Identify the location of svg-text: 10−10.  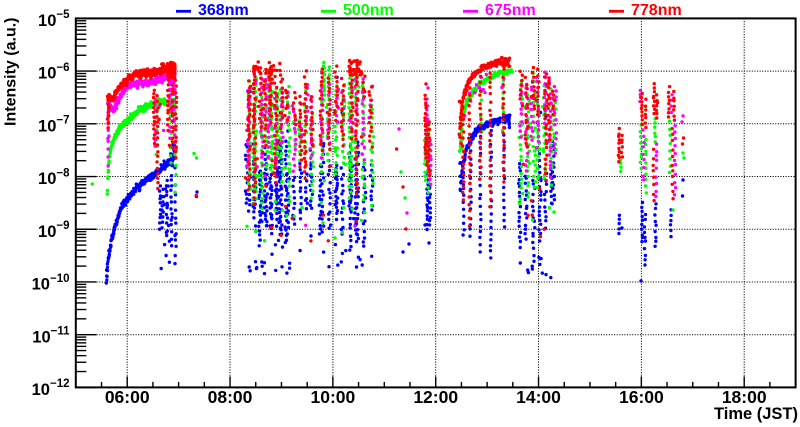
(51, 283).